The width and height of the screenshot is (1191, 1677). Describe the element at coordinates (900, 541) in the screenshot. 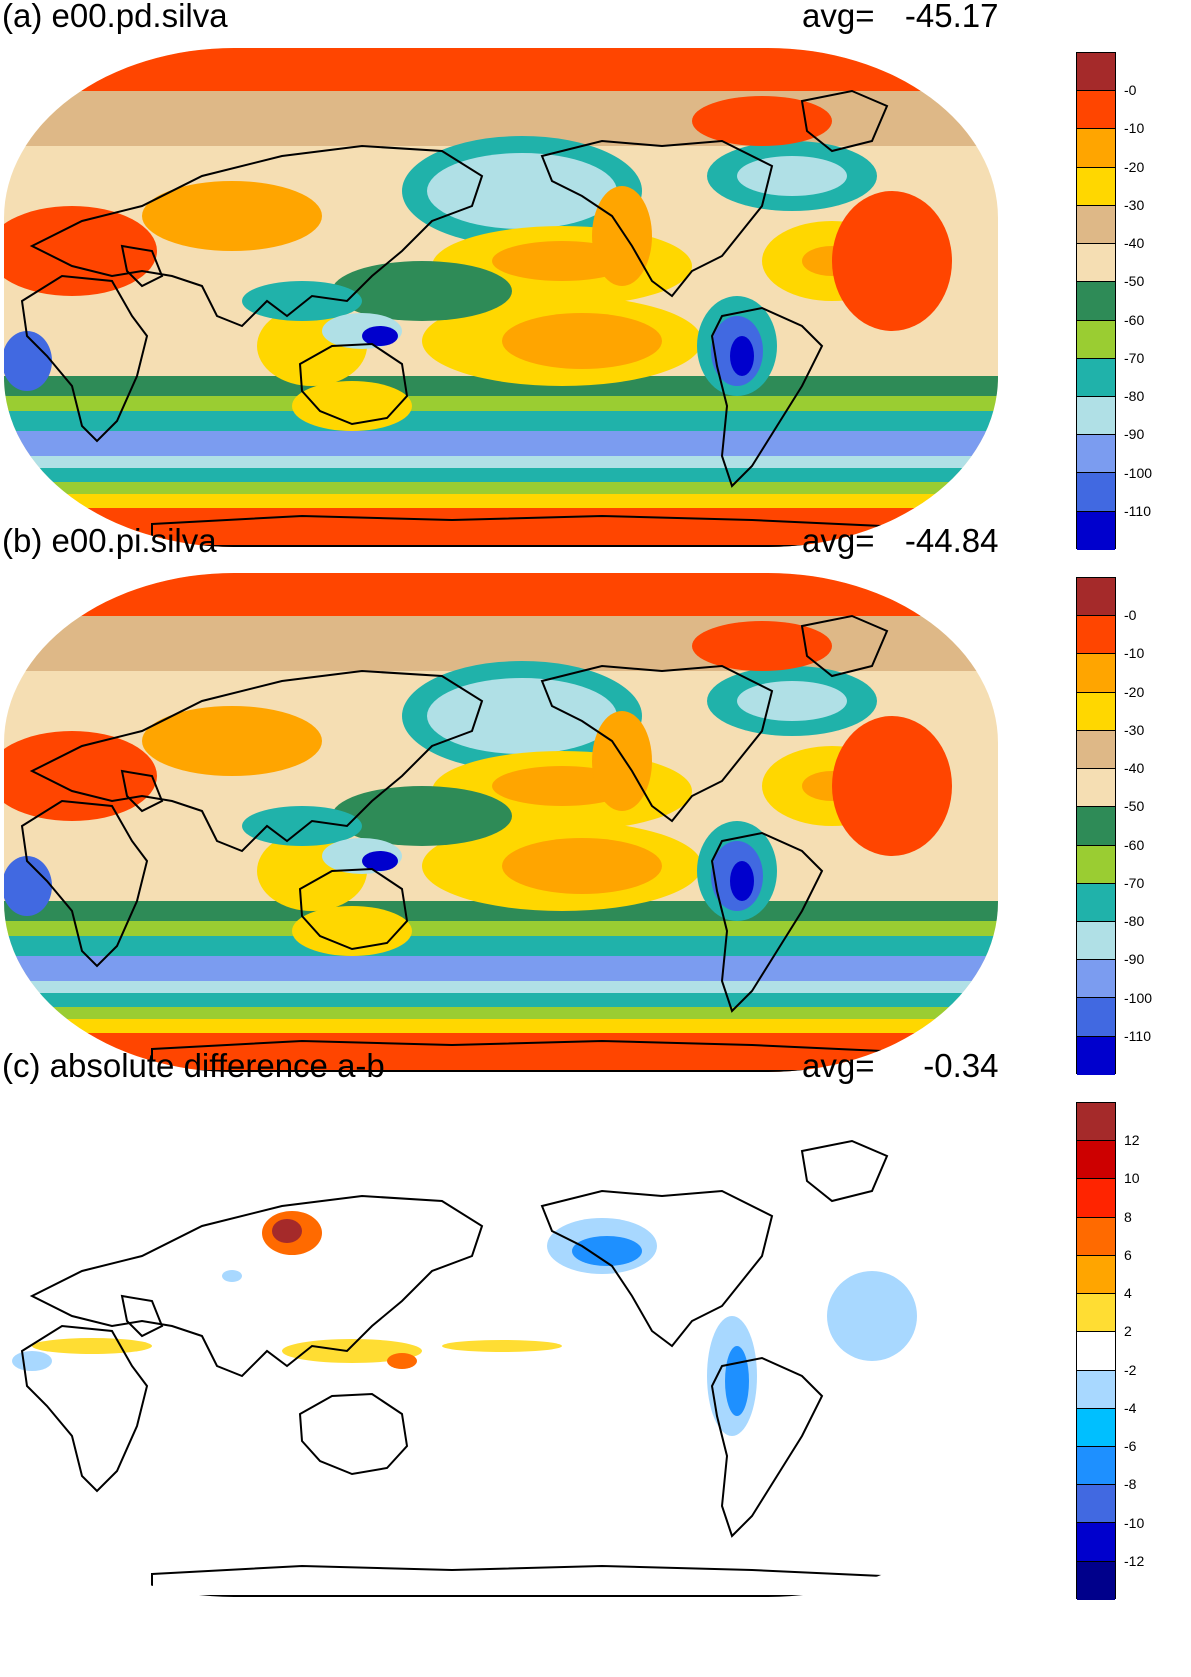

I see `panel-average: avg= -44.84` at that location.